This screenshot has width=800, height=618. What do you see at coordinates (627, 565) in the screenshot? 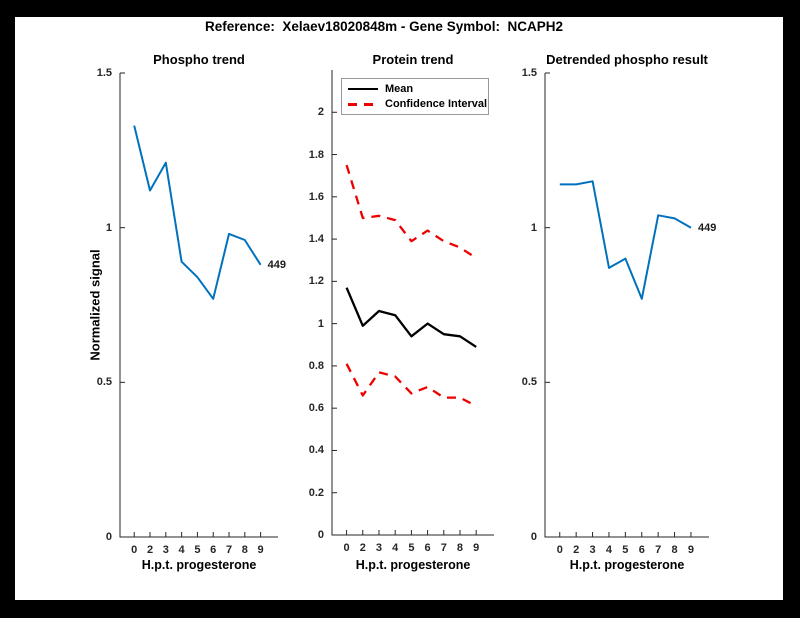
I see `x-axis-label-2: H.p.t. progesterone` at bounding box center [627, 565].